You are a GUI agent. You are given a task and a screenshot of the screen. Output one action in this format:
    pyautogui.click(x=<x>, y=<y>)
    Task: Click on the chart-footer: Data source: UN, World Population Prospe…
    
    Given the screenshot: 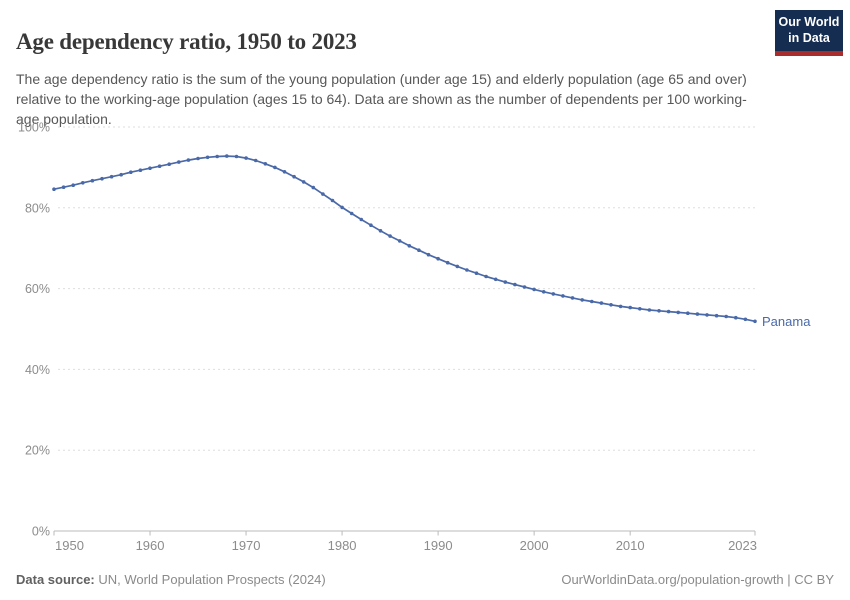 What is the action you would take?
    pyautogui.click(x=425, y=579)
    